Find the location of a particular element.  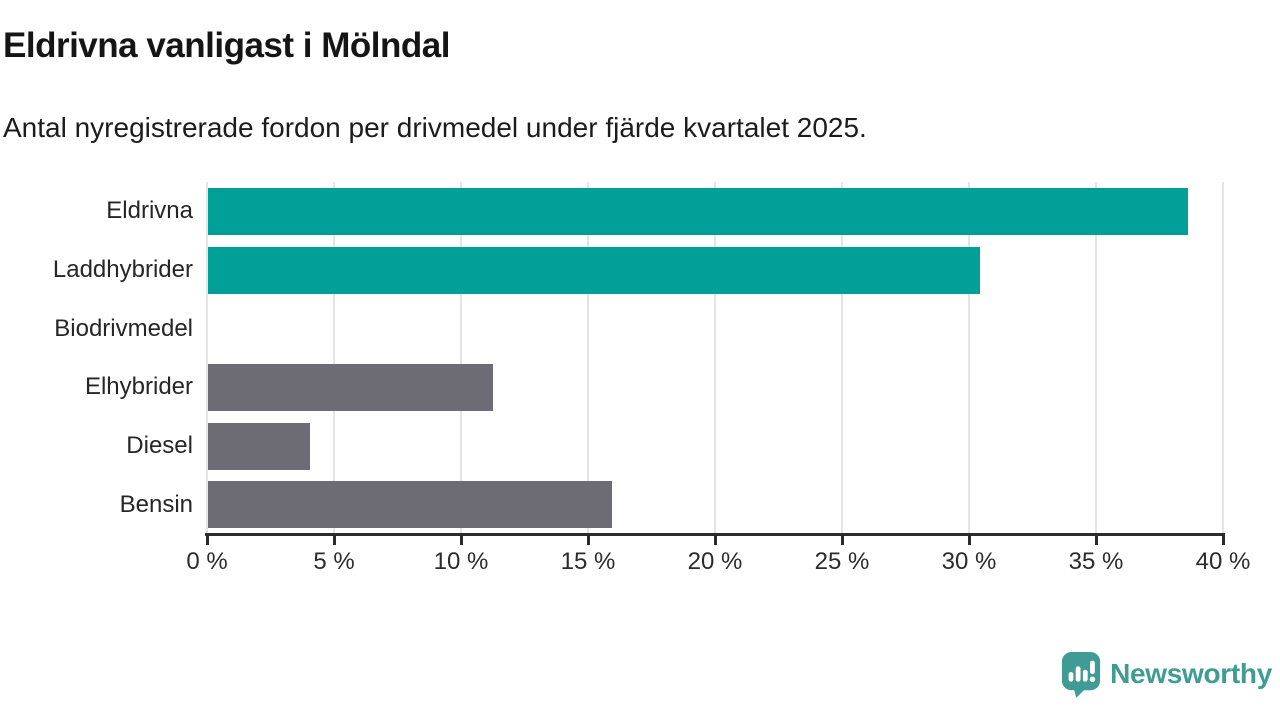

chart-title: Eldrivna vanligast i Mölndal is located at coordinates (226, 45).